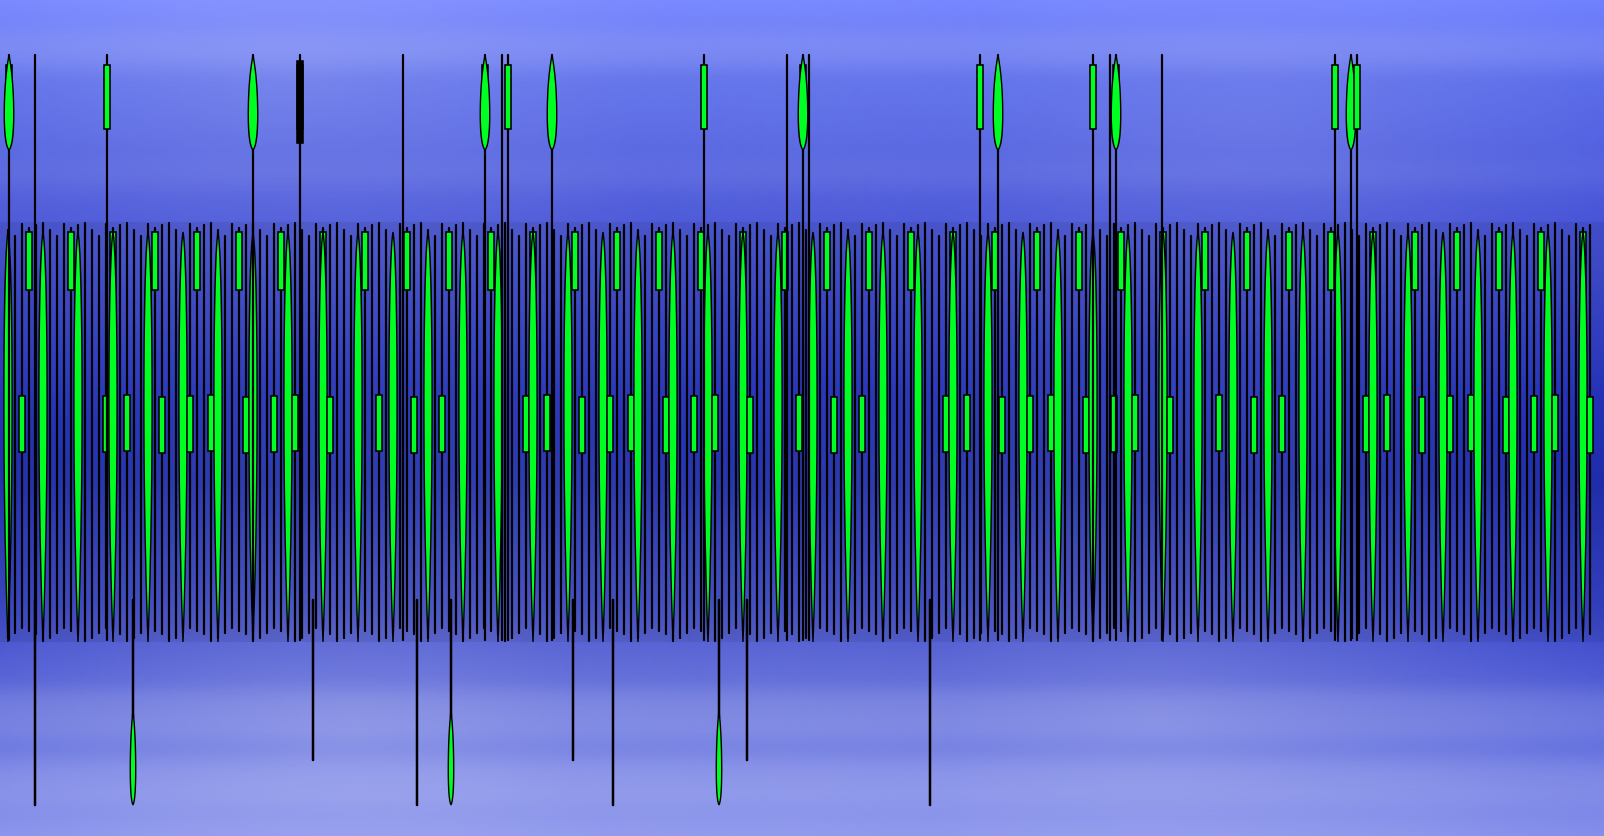  Describe the element at coordinates (300, 102) in the screenshot. I see `black-marker-bar` at that location.